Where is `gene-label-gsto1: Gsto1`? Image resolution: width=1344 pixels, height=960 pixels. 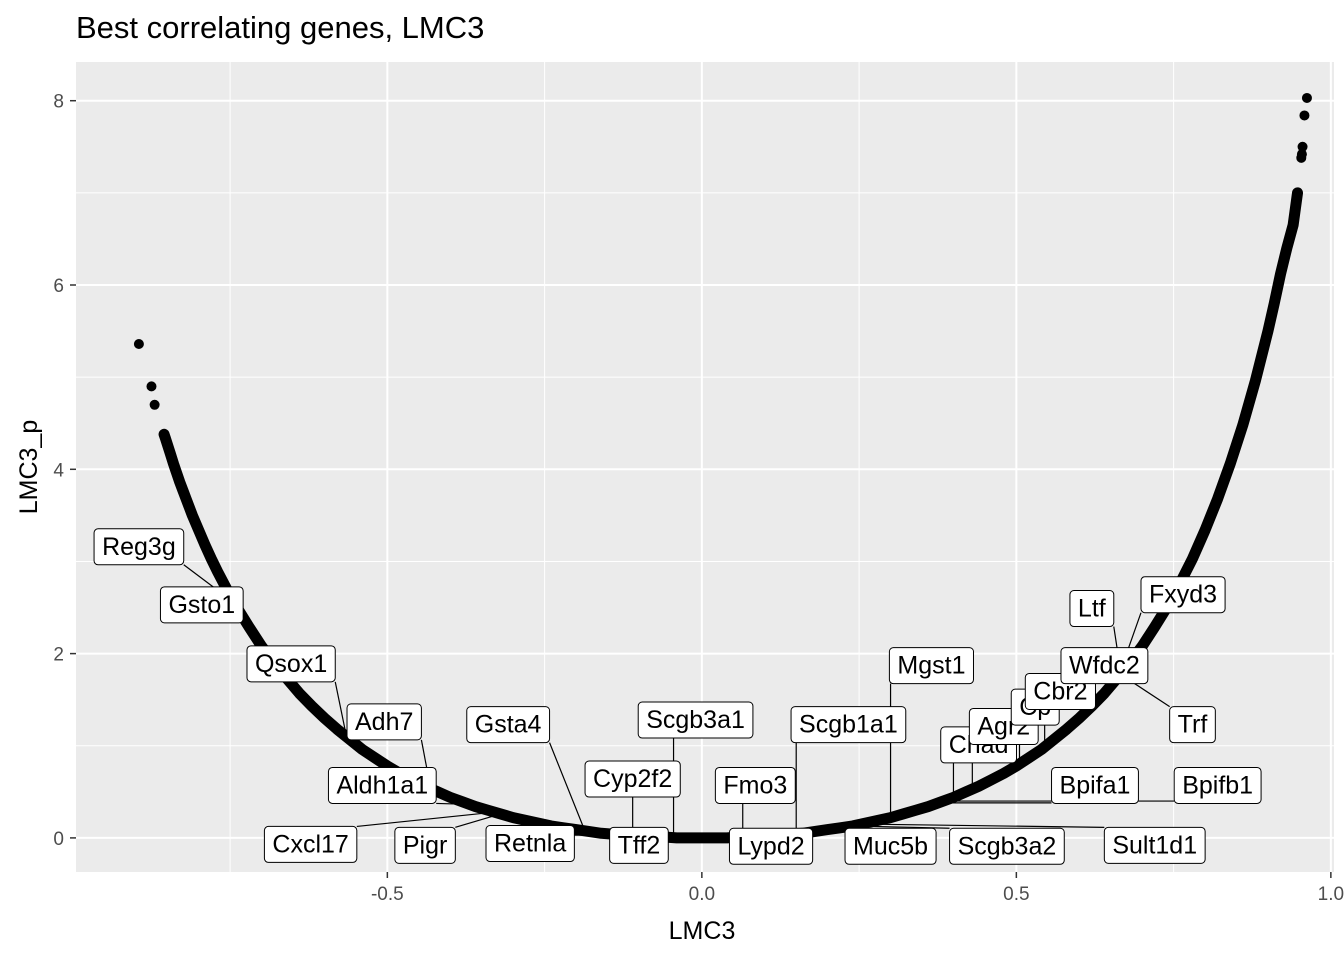 gene-label-gsto1: Gsto1 is located at coordinates (201, 605).